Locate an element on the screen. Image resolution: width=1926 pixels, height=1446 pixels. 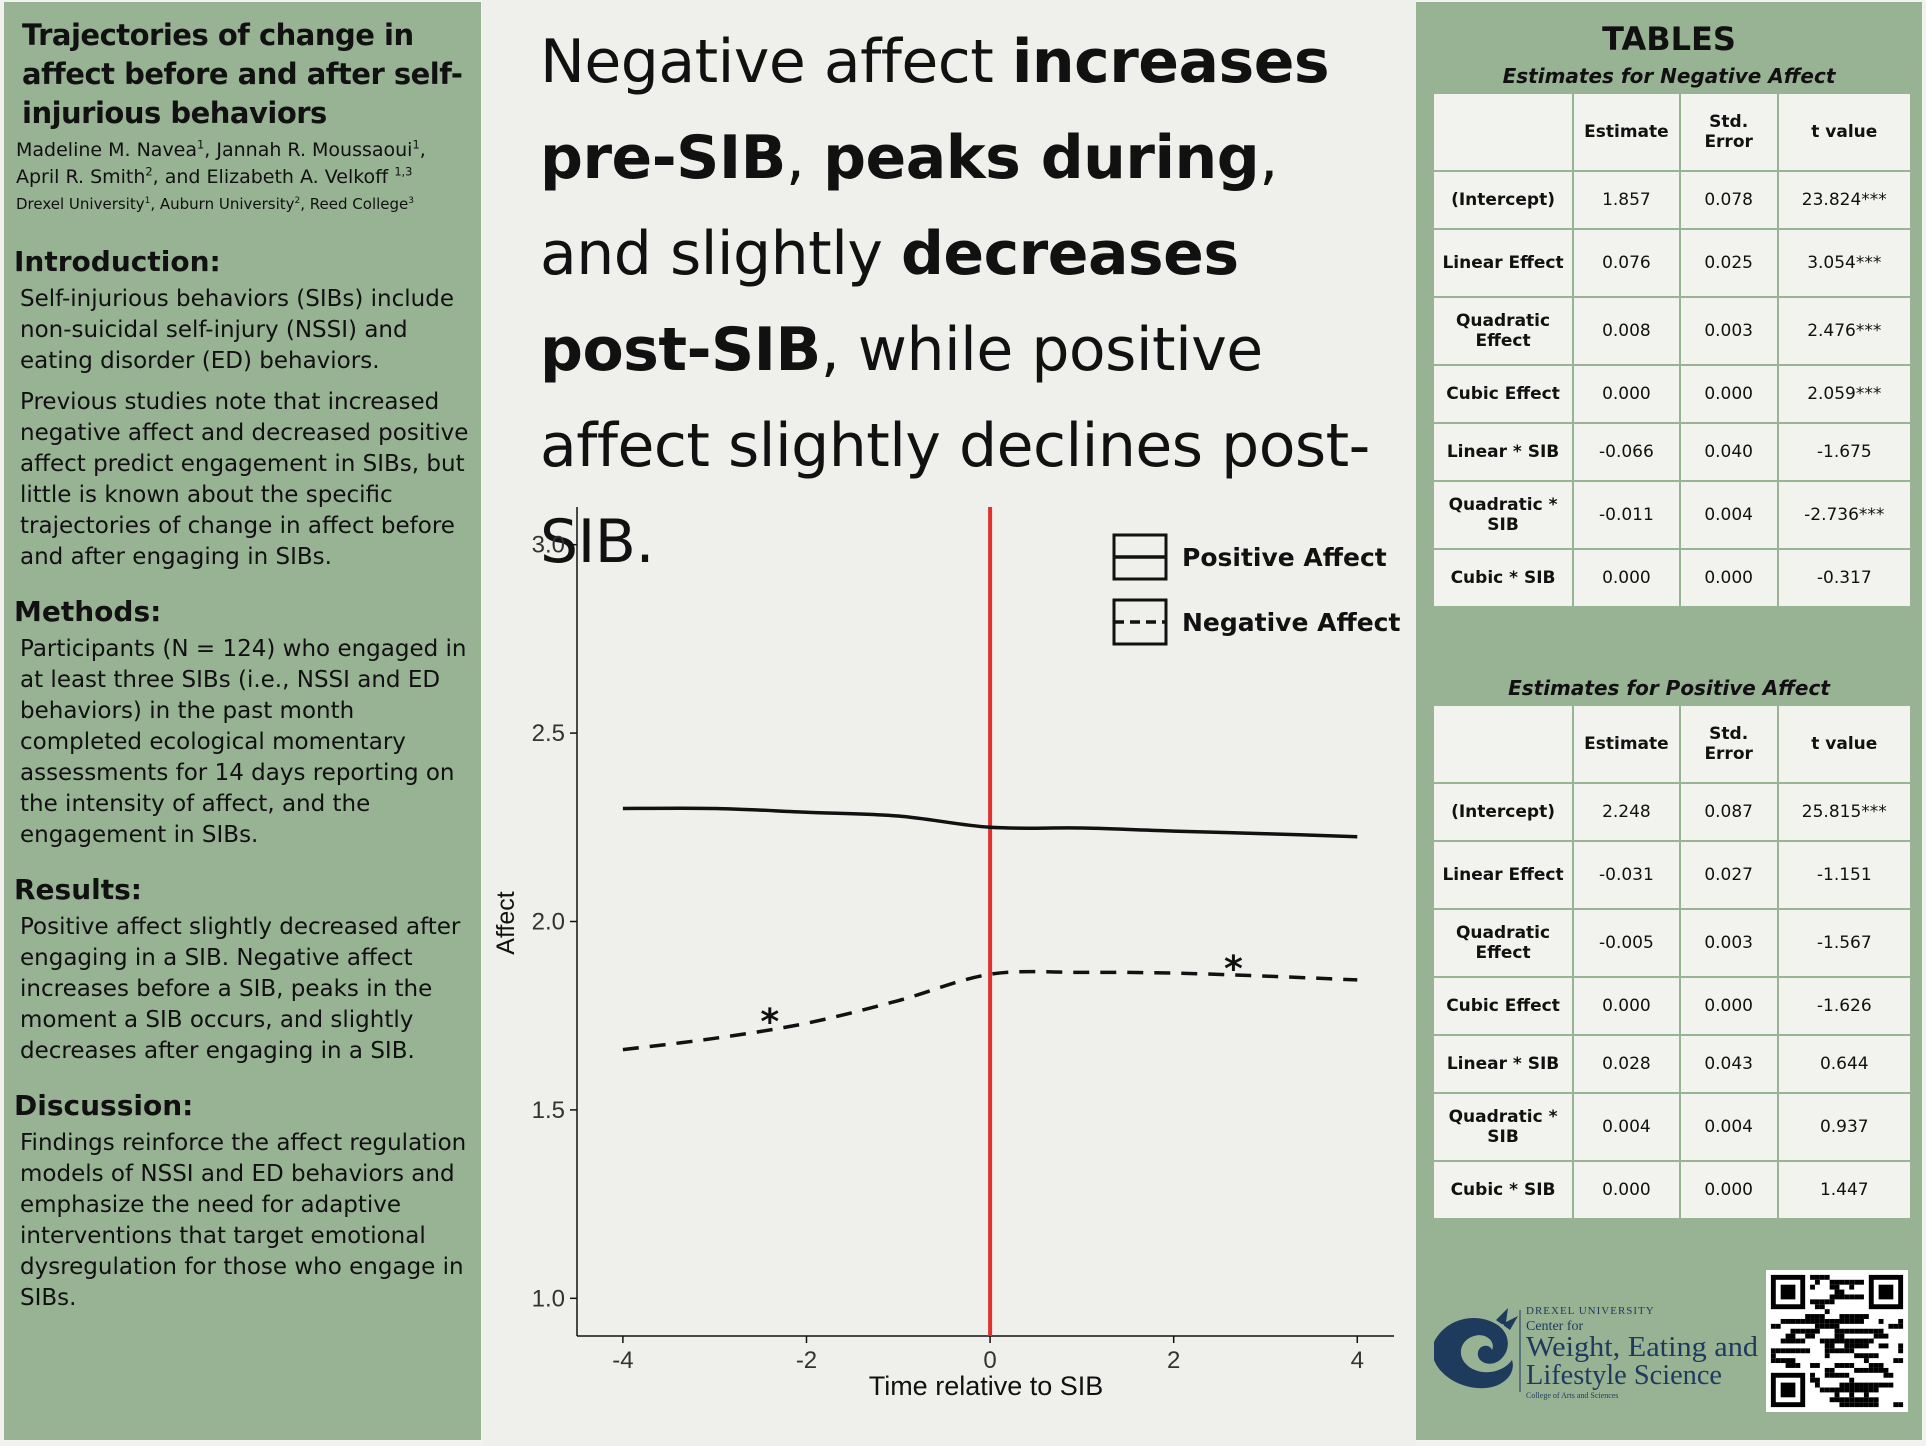
table-cell: 0.000 is located at coordinates (1626, 578).